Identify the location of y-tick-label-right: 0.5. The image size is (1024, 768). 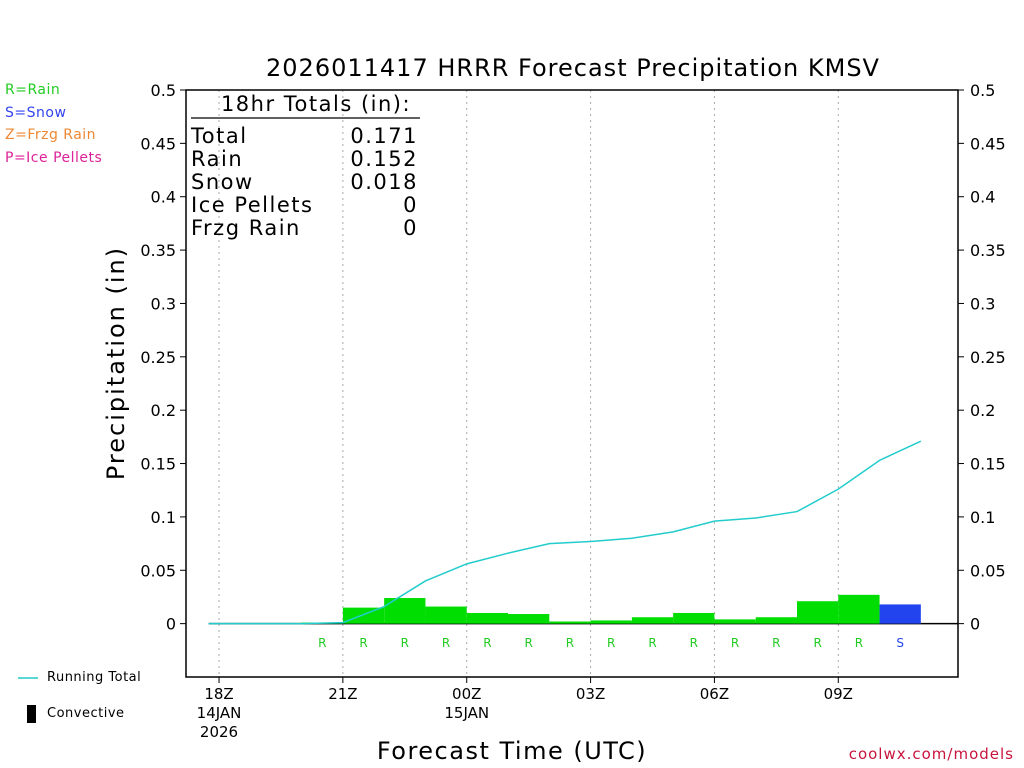
(982, 90).